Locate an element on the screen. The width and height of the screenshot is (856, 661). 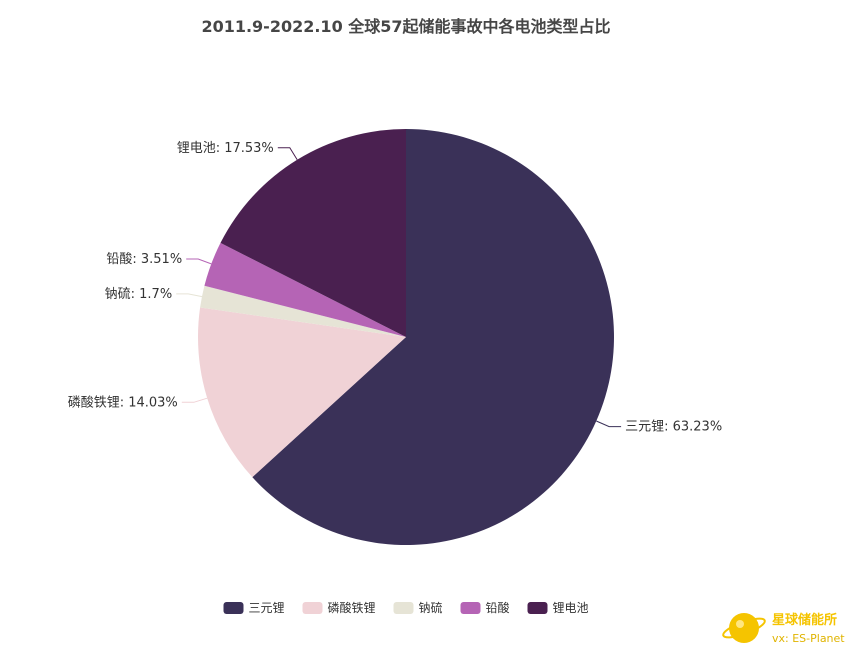
pie-slice-lead-acid is located at coordinates (305, 289).